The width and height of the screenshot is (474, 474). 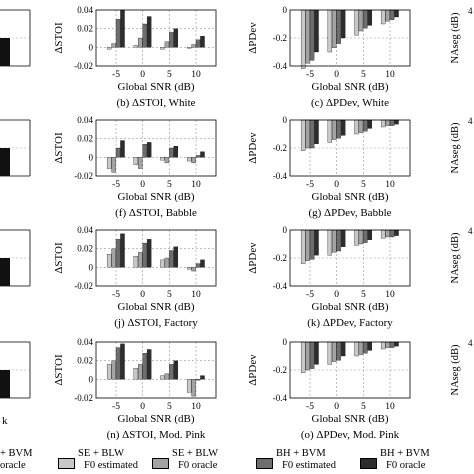 I want to click on legend-label-line1: + BVM, so click(x=16, y=453).